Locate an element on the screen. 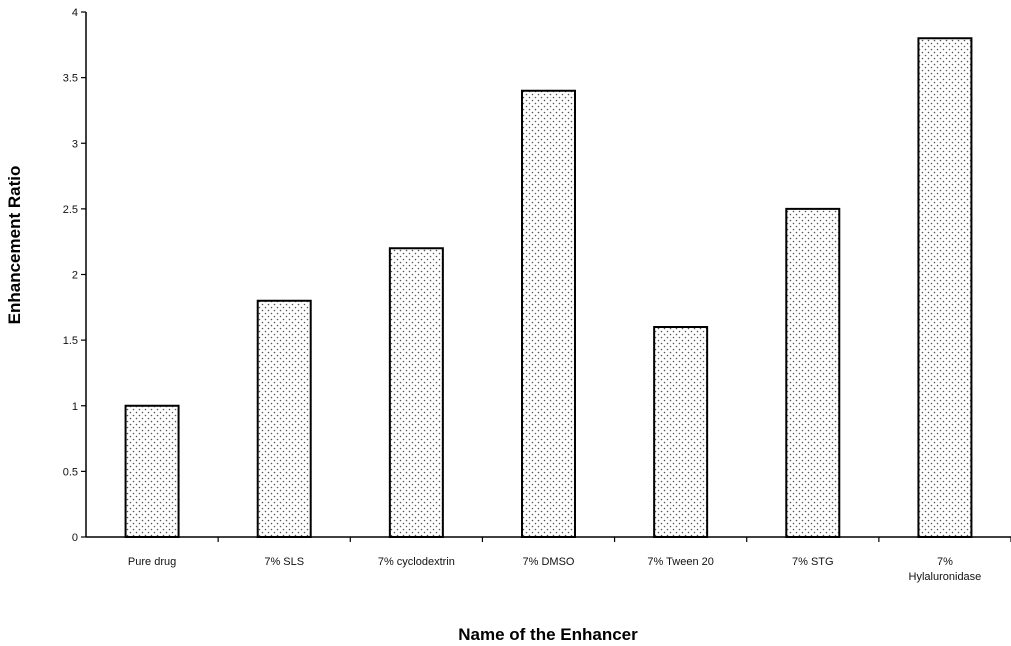  x-tick-label: 7% SLS is located at coordinates (284, 562).